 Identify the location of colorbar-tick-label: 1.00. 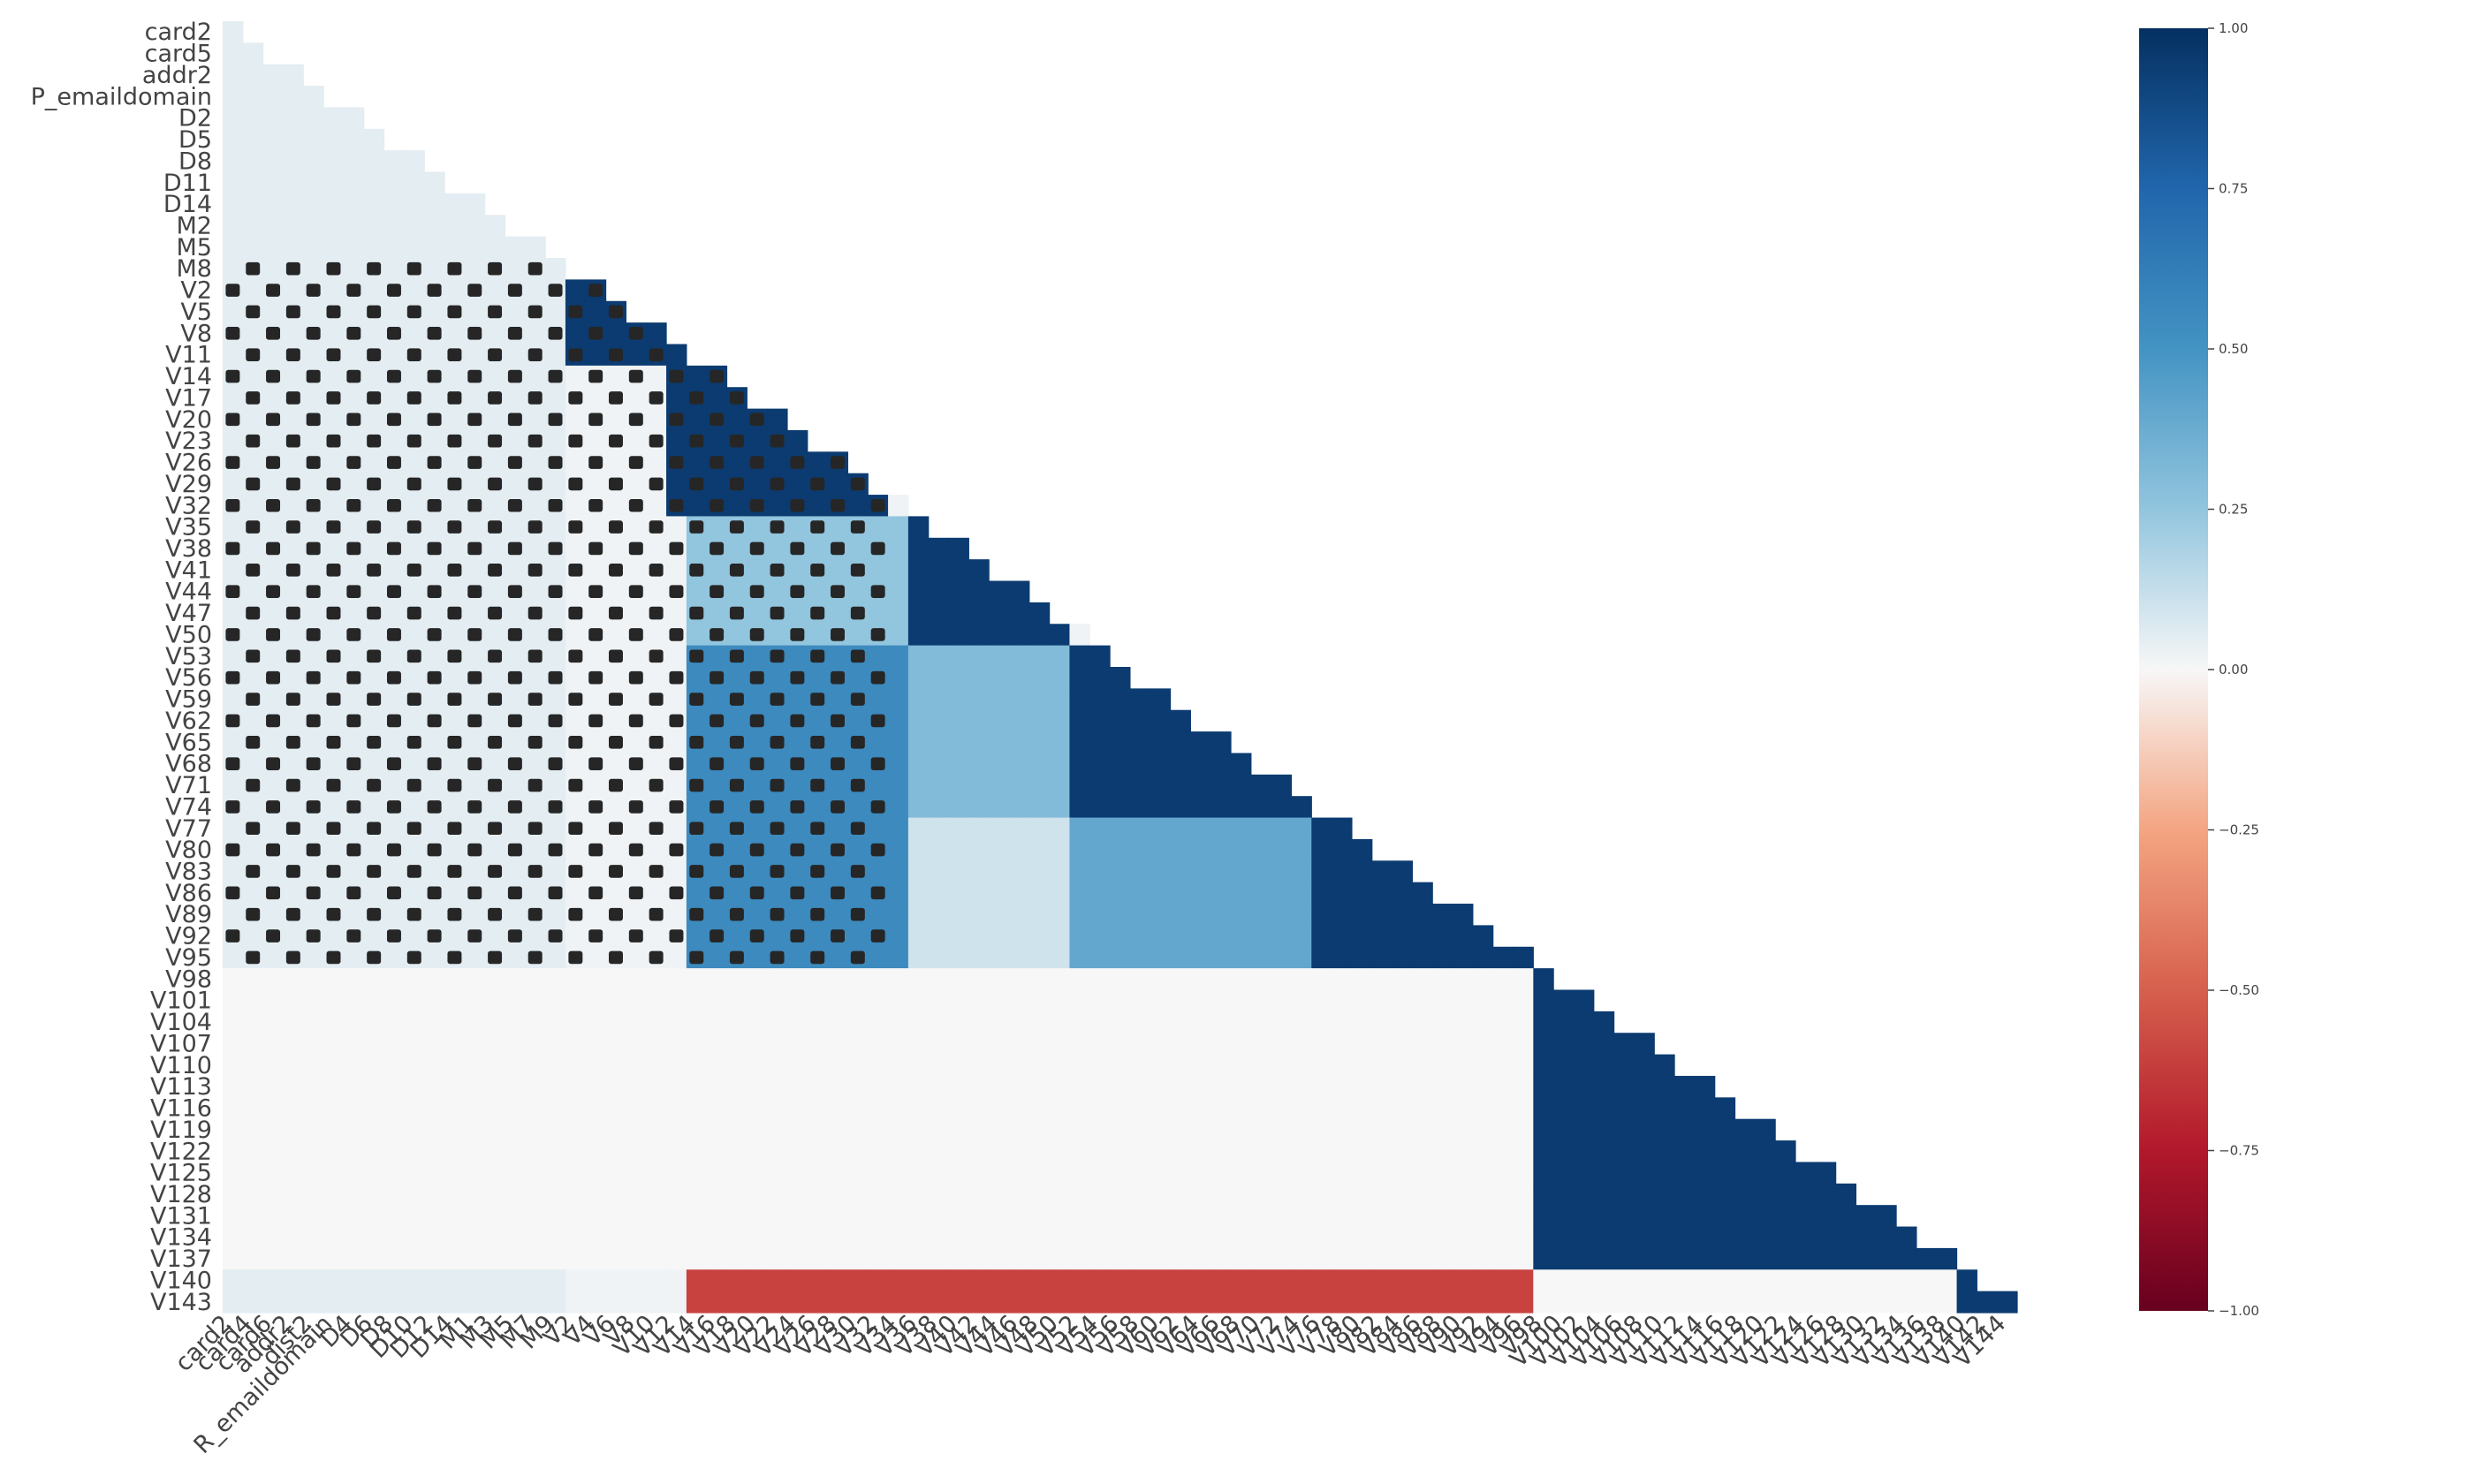
(2233, 28).